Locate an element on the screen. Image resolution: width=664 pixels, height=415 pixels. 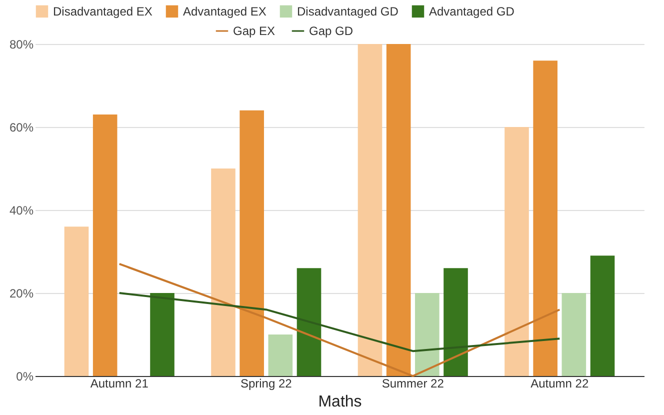
y-tick-label: 60% is located at coordinates (21, 127).